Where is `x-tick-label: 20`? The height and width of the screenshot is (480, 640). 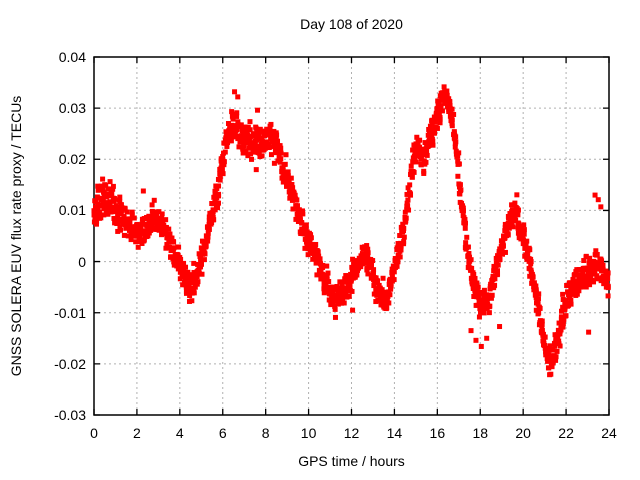
x-tick-label: 20 is located at coordinates (523, 433).